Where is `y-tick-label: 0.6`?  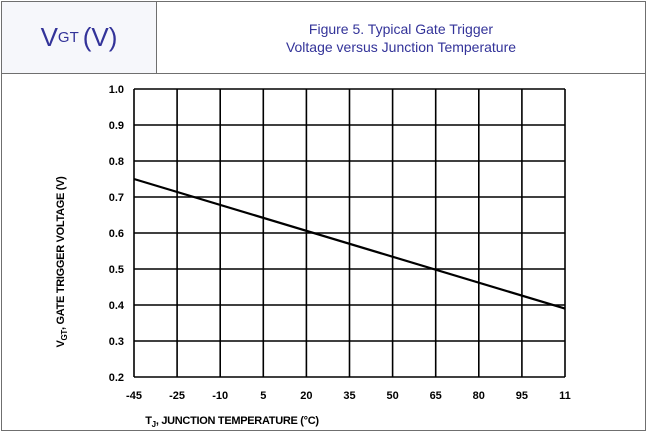 y-tick-label: 0.6 is located at coordinates (116, 234).